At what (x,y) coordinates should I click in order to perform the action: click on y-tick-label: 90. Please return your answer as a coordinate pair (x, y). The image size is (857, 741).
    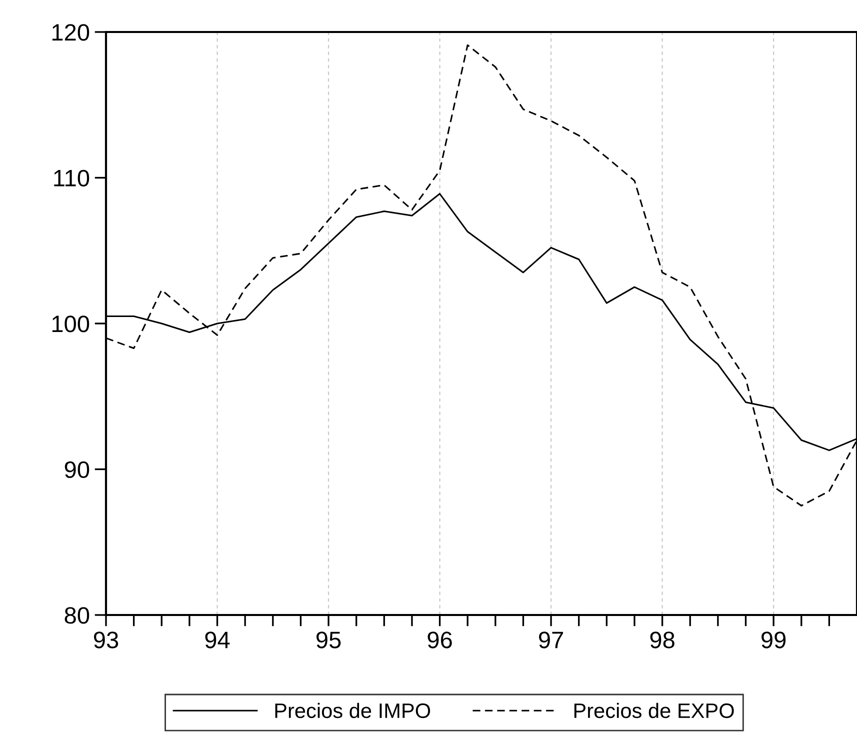
    Looking at the image, I should click on (77, 469).